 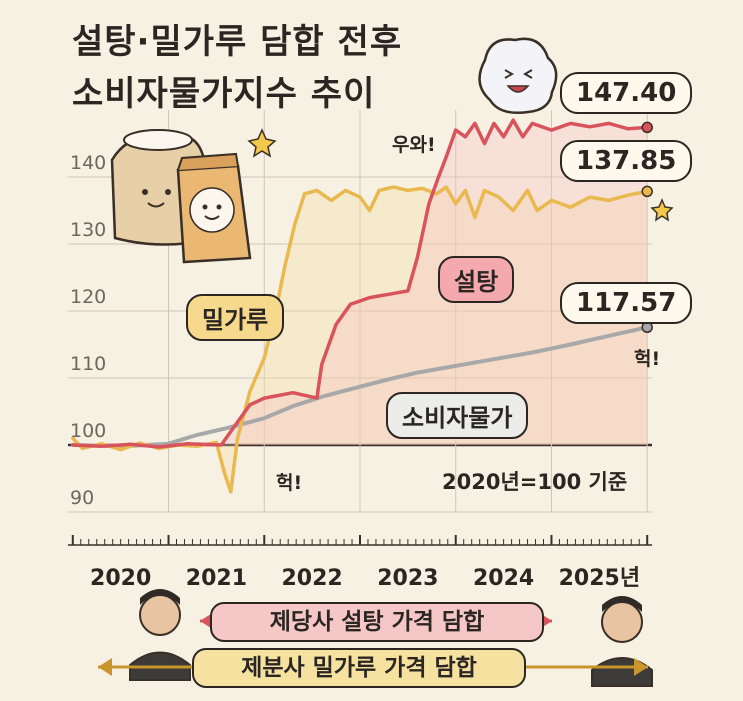 I want to click on x-tick-label: 2025년, so click(x=599, y=578).